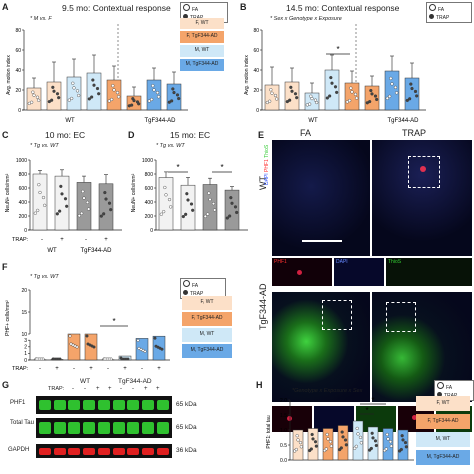 The height and width of the screenshot is (474, 474). What do you see at coordinates (306, 19) in the screenshot?
I see `panel-b-note: * Sex x Genotype x Exposure` at bounding box center [306, 19].